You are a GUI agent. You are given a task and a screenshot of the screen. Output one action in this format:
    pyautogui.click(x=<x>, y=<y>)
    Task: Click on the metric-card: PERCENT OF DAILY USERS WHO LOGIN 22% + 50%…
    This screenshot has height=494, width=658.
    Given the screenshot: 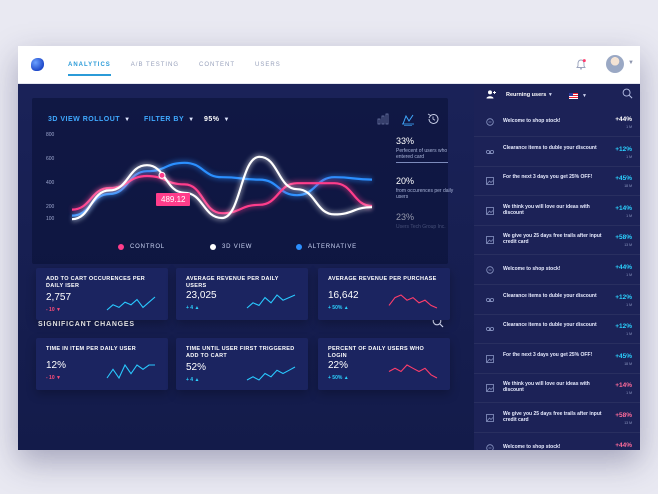 What is the action you would take?
    pyautogui.click(x=384, y=364)
    